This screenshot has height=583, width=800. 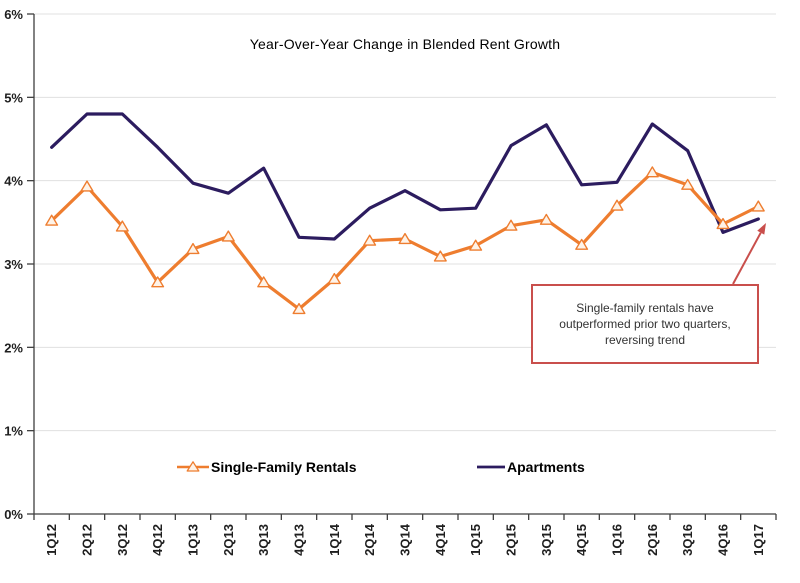 I want to click on x-tick-label: 4Q12, so click(x=157, y=540).